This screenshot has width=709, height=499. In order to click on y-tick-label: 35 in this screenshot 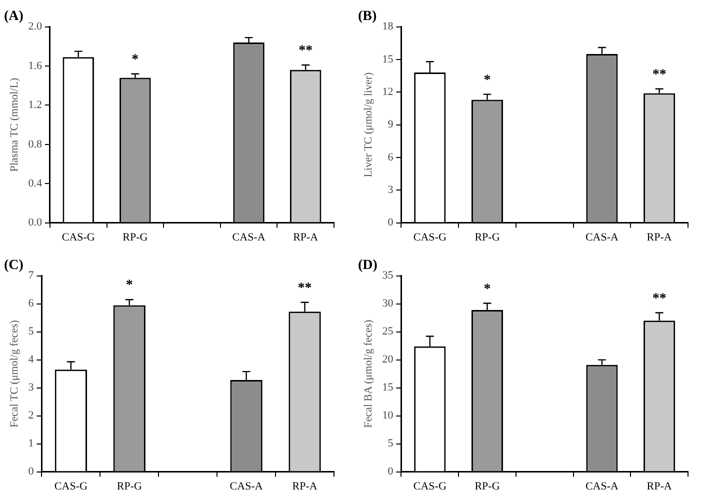, I will do `click(388, 276)`.